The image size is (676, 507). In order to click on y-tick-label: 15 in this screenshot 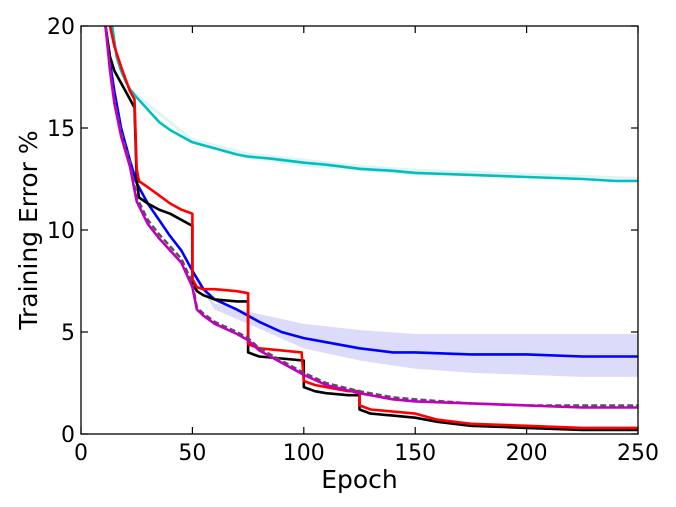, I will do `click(61, 129)`.